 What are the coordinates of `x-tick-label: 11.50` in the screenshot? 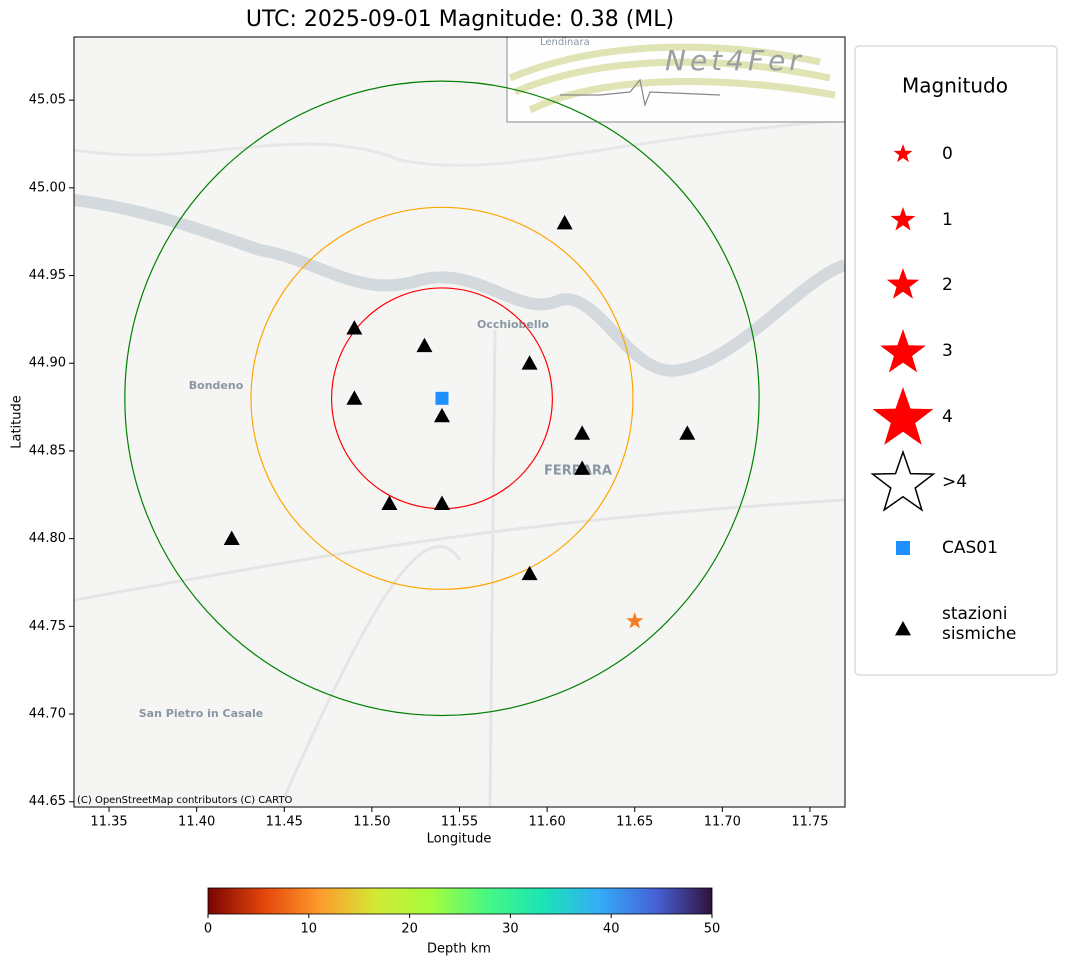 It's located at (371, 822).